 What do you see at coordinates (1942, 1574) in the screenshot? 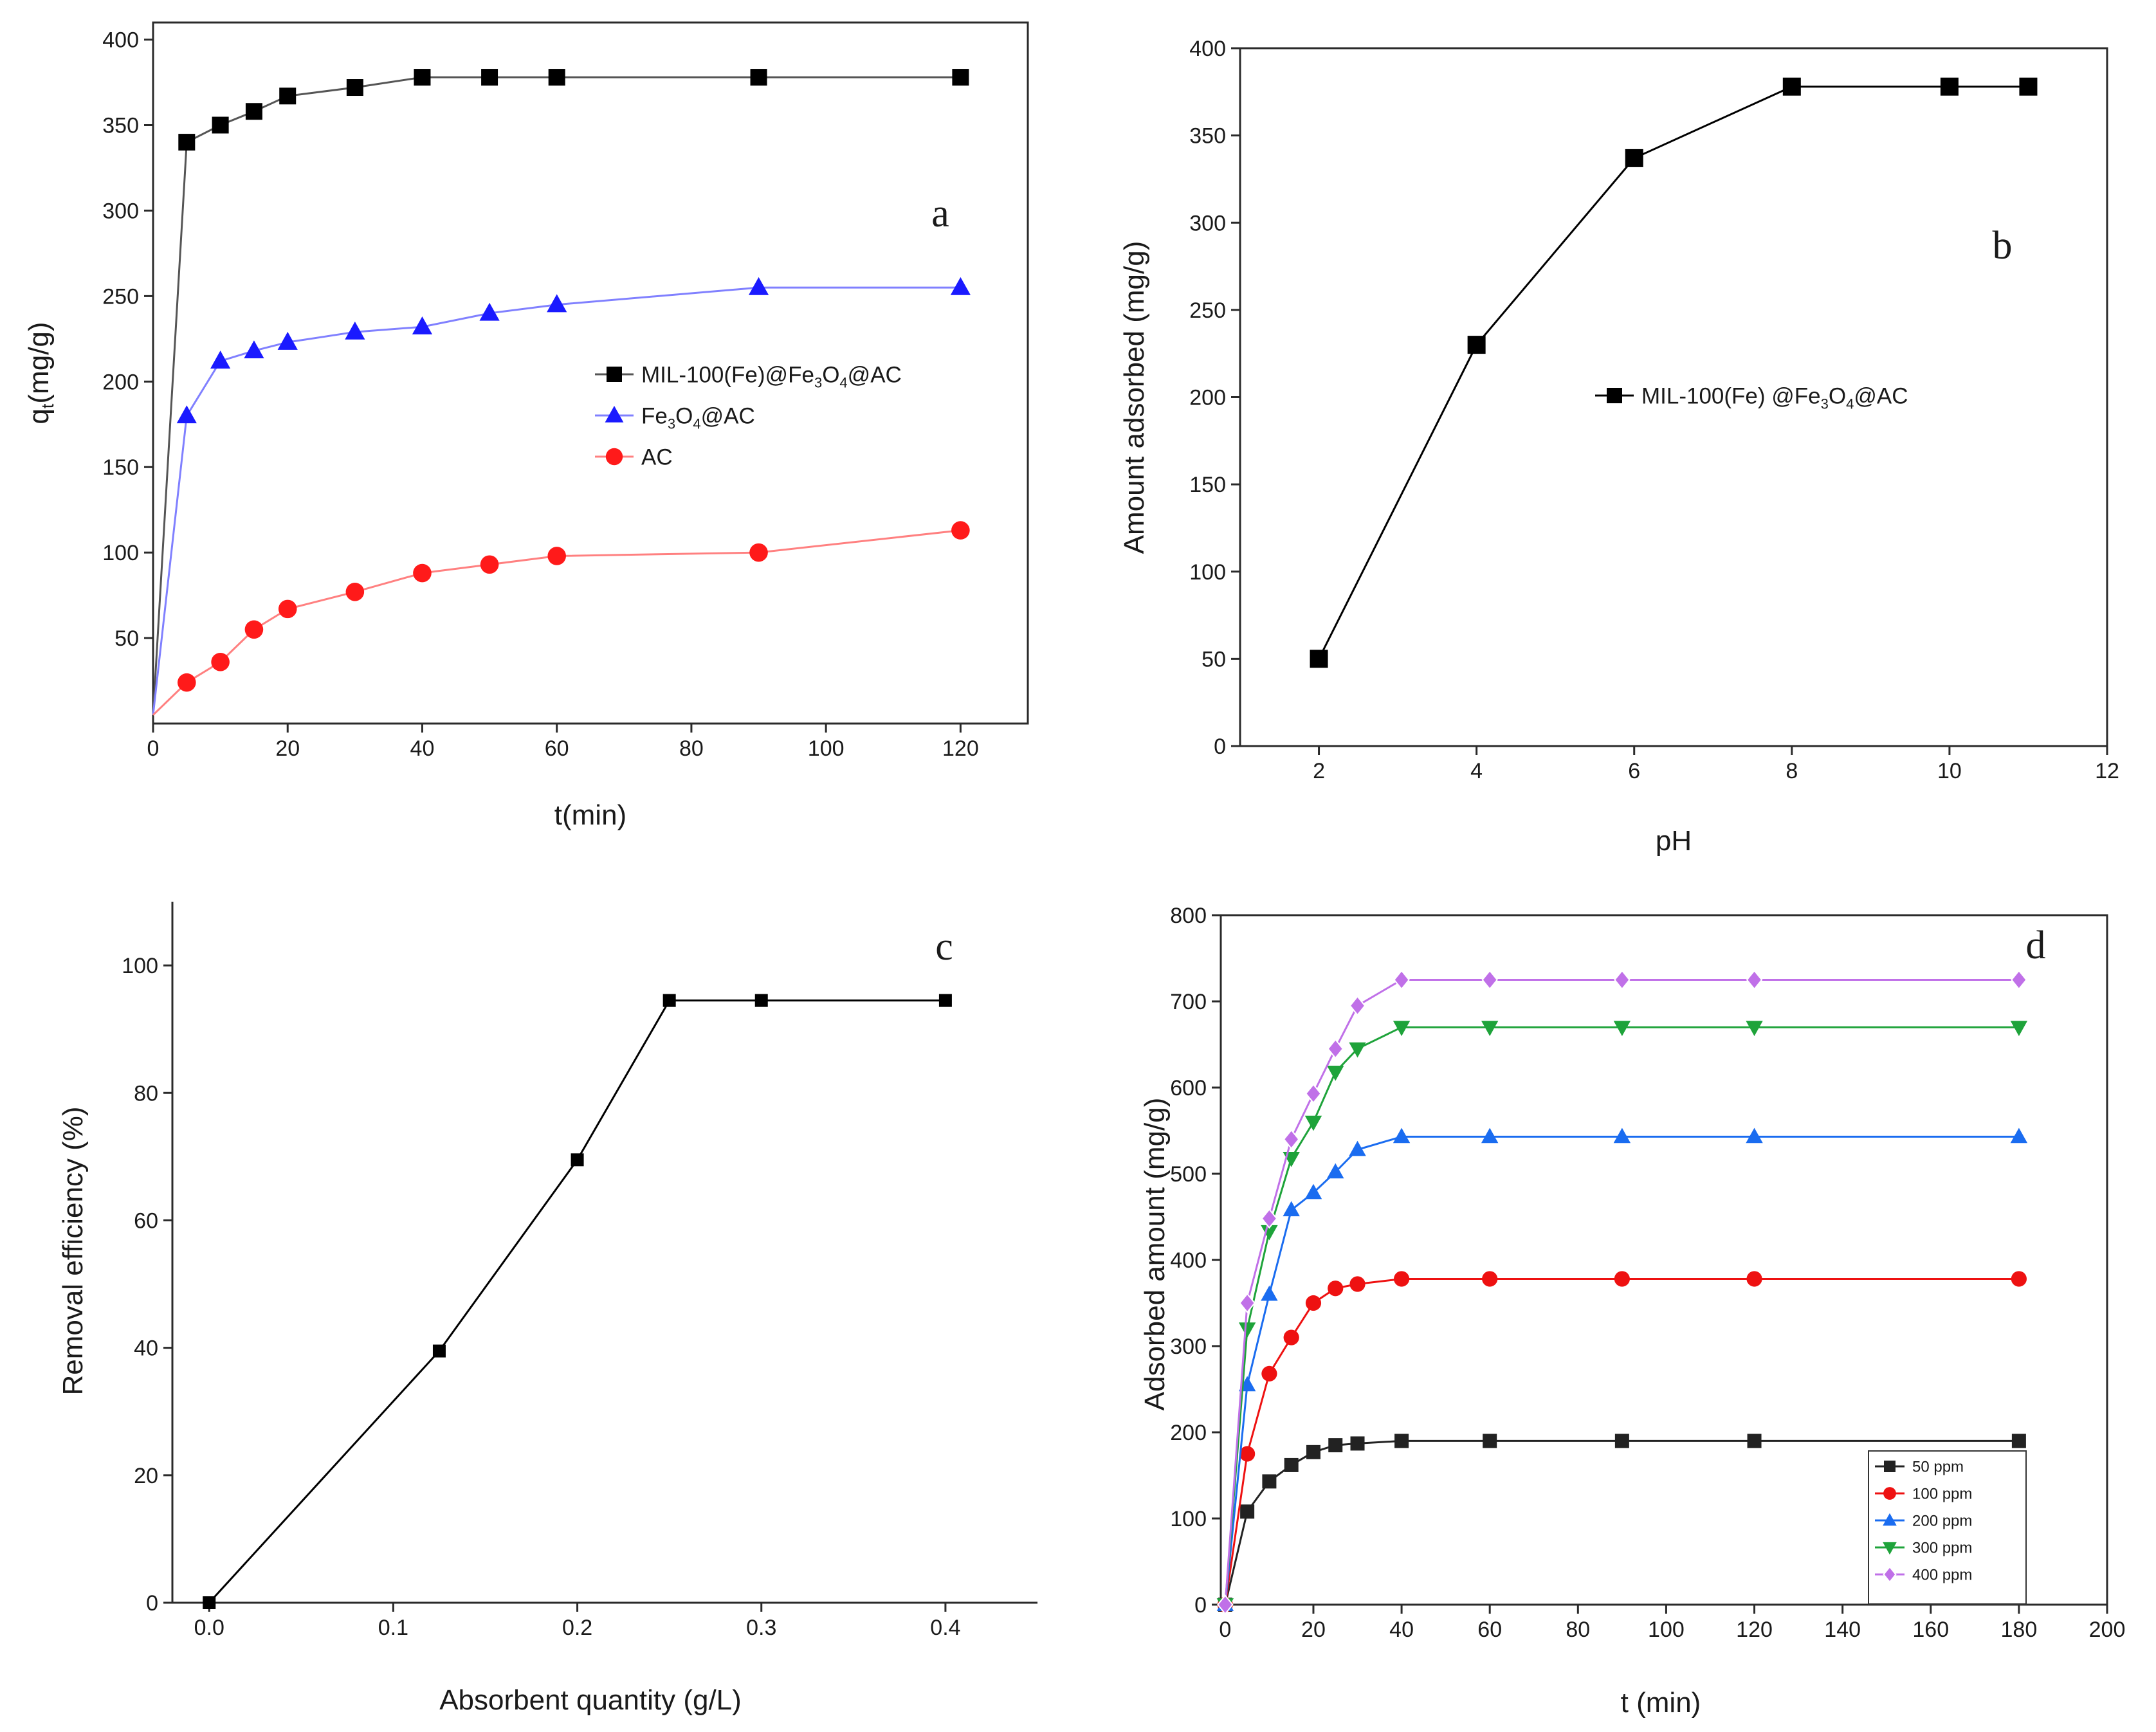
I see `legend-label: 400 ppm` at bounding box center [1942, 1574].